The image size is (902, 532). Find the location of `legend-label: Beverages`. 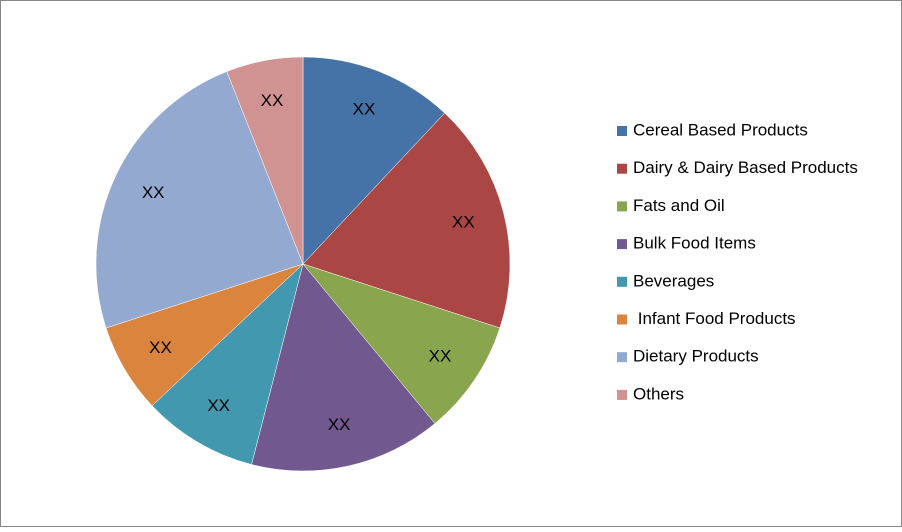

legend-label: Beverages is located at coordinates (673, 280).